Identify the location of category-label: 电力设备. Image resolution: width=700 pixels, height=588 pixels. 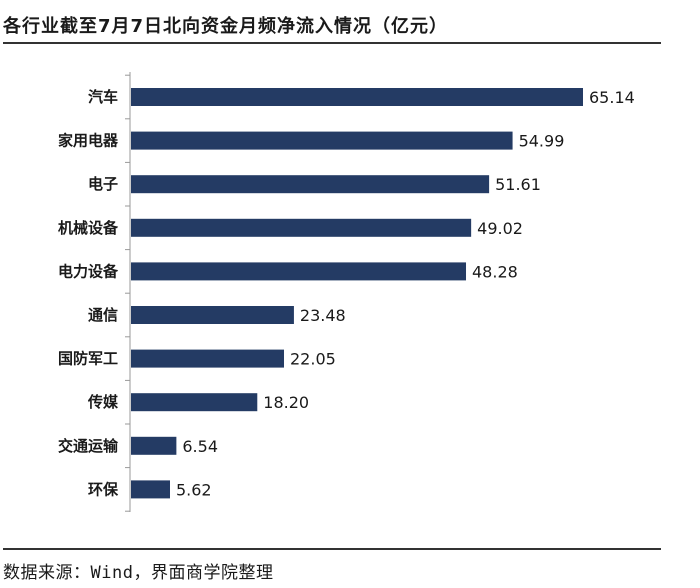
(88, 271).